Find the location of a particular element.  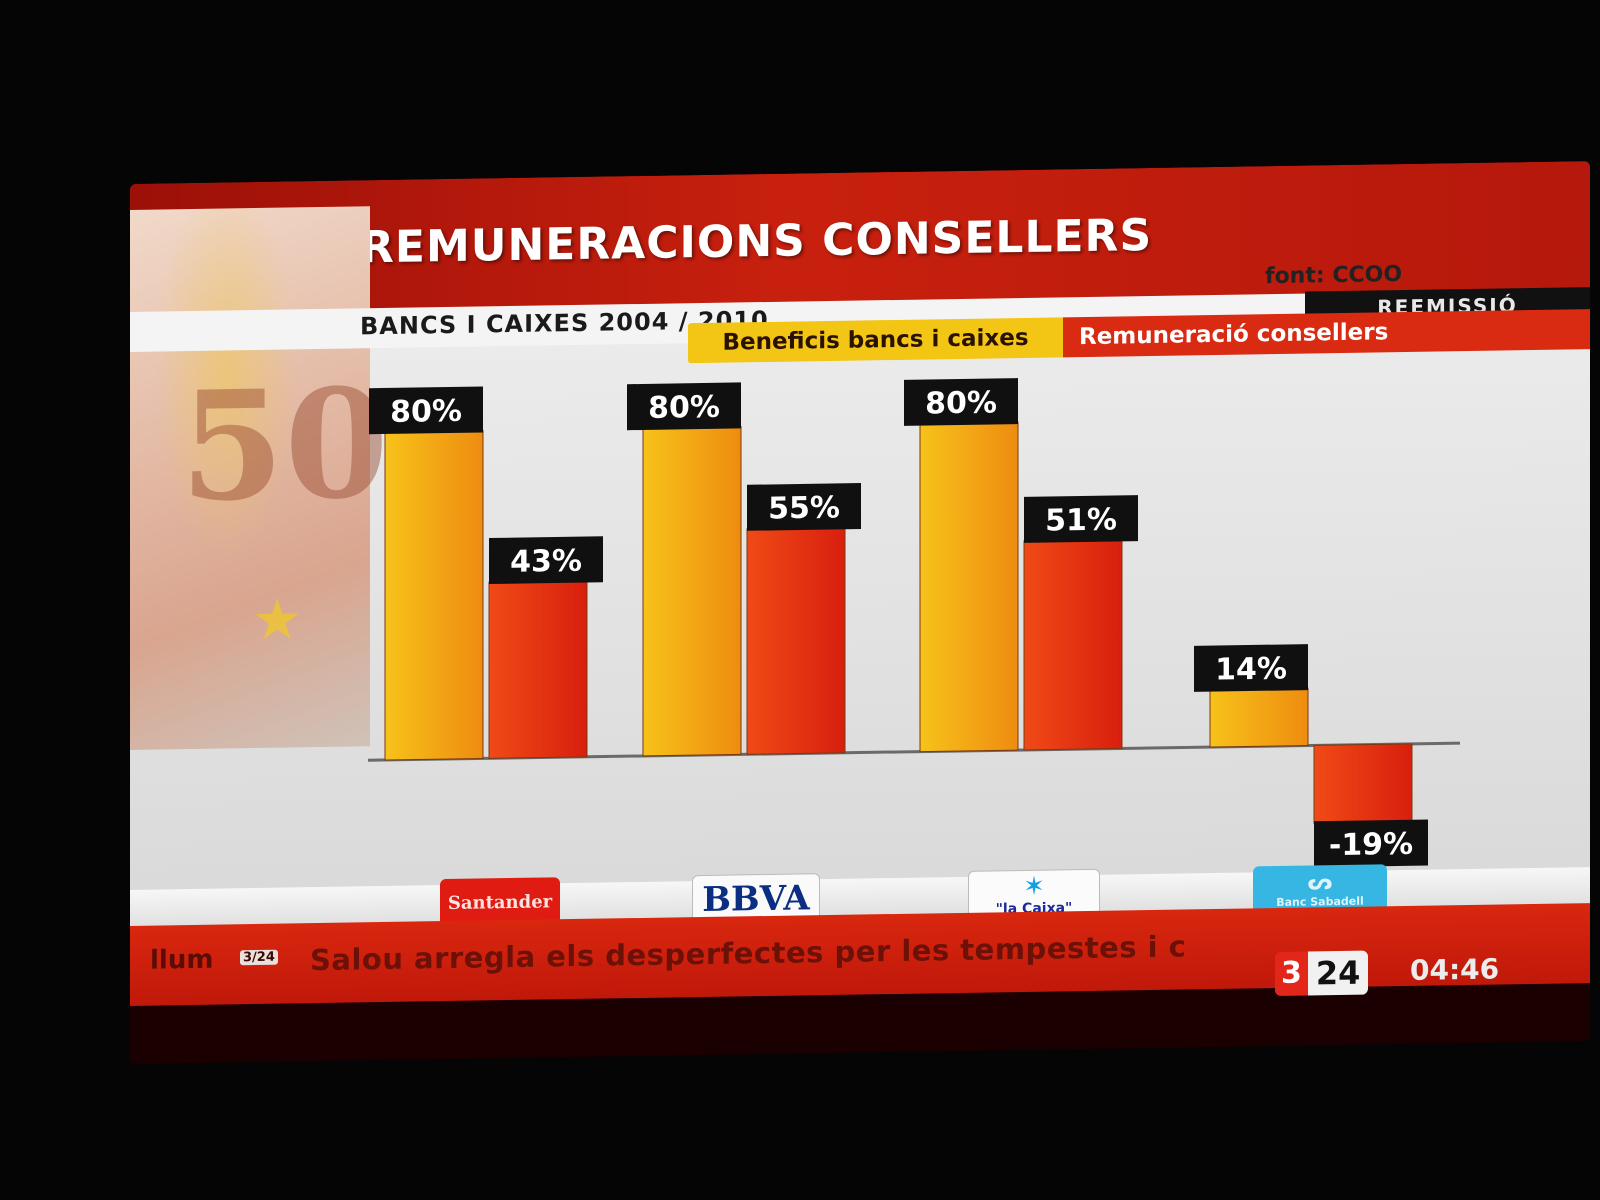

data-label-0-2: 80% is located at coordinates (961, 403).